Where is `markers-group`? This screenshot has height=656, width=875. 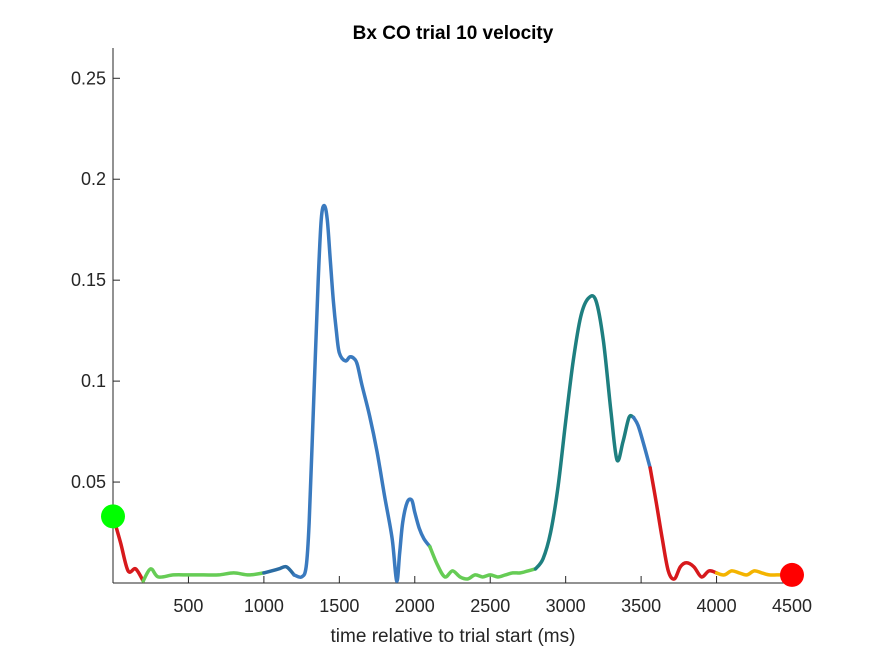 markers-group is located at coordinates (452, 545).